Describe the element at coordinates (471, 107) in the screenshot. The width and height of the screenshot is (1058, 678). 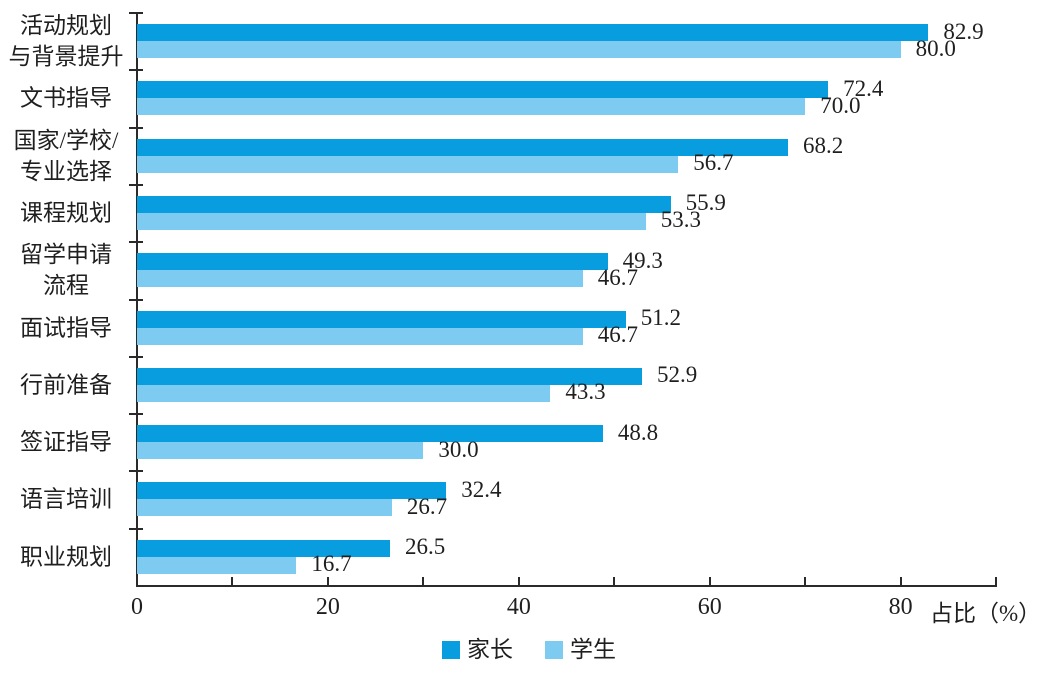
I see `bar-学生-row2` at that location.